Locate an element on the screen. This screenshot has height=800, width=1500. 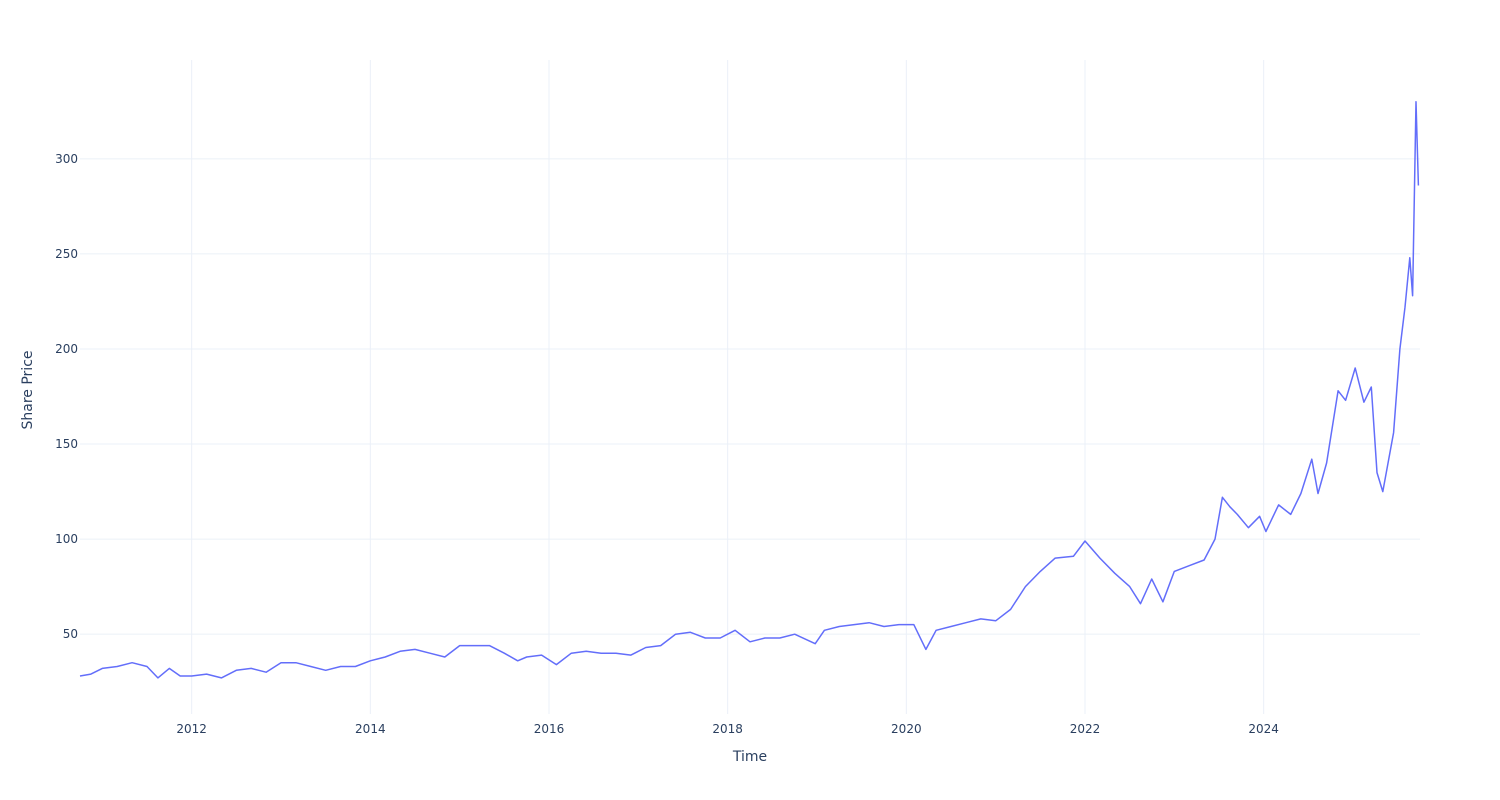
y-tick-label: 250 is located at coordinates (66, 254).